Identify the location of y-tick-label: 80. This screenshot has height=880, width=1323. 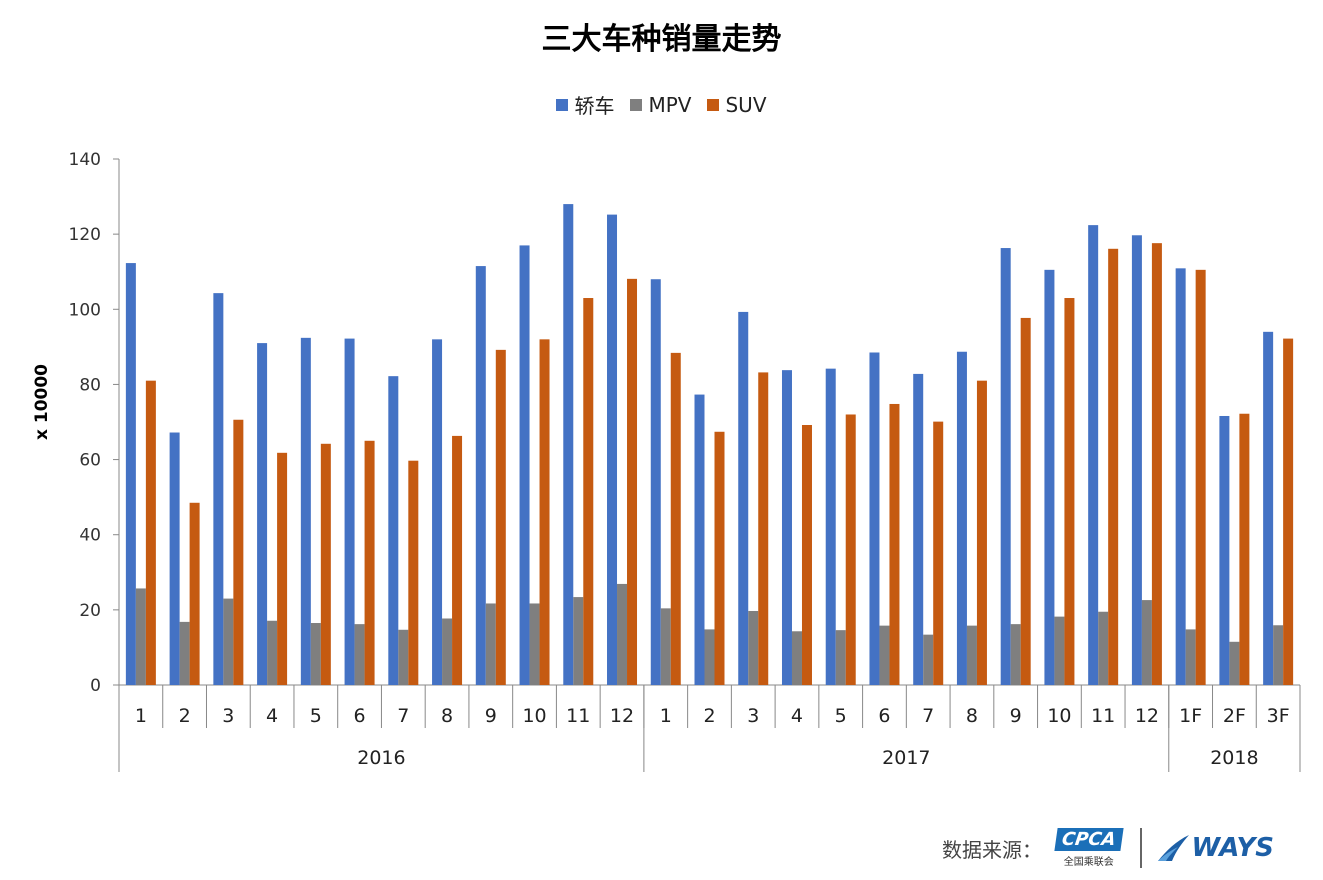
(90, 385).